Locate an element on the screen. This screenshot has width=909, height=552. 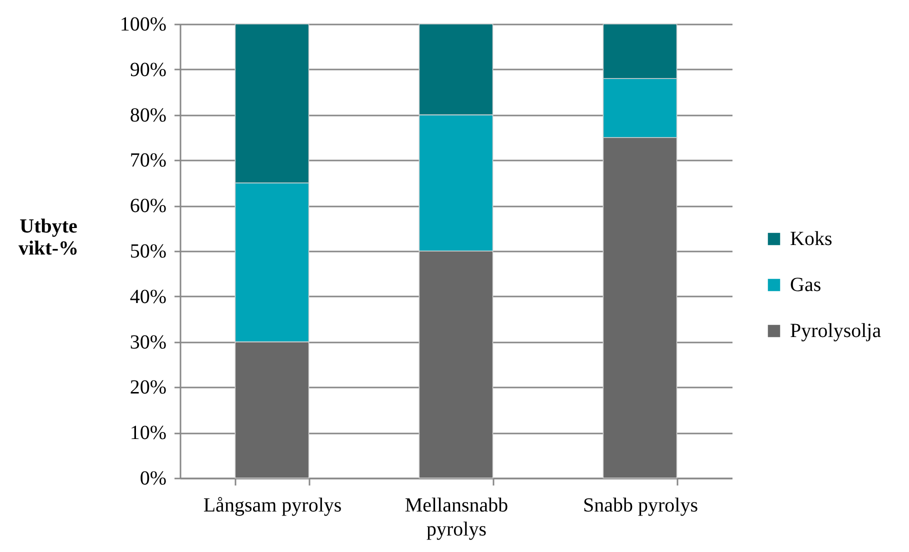
y-tick-label: 40% is located at coordinates (148, 297).